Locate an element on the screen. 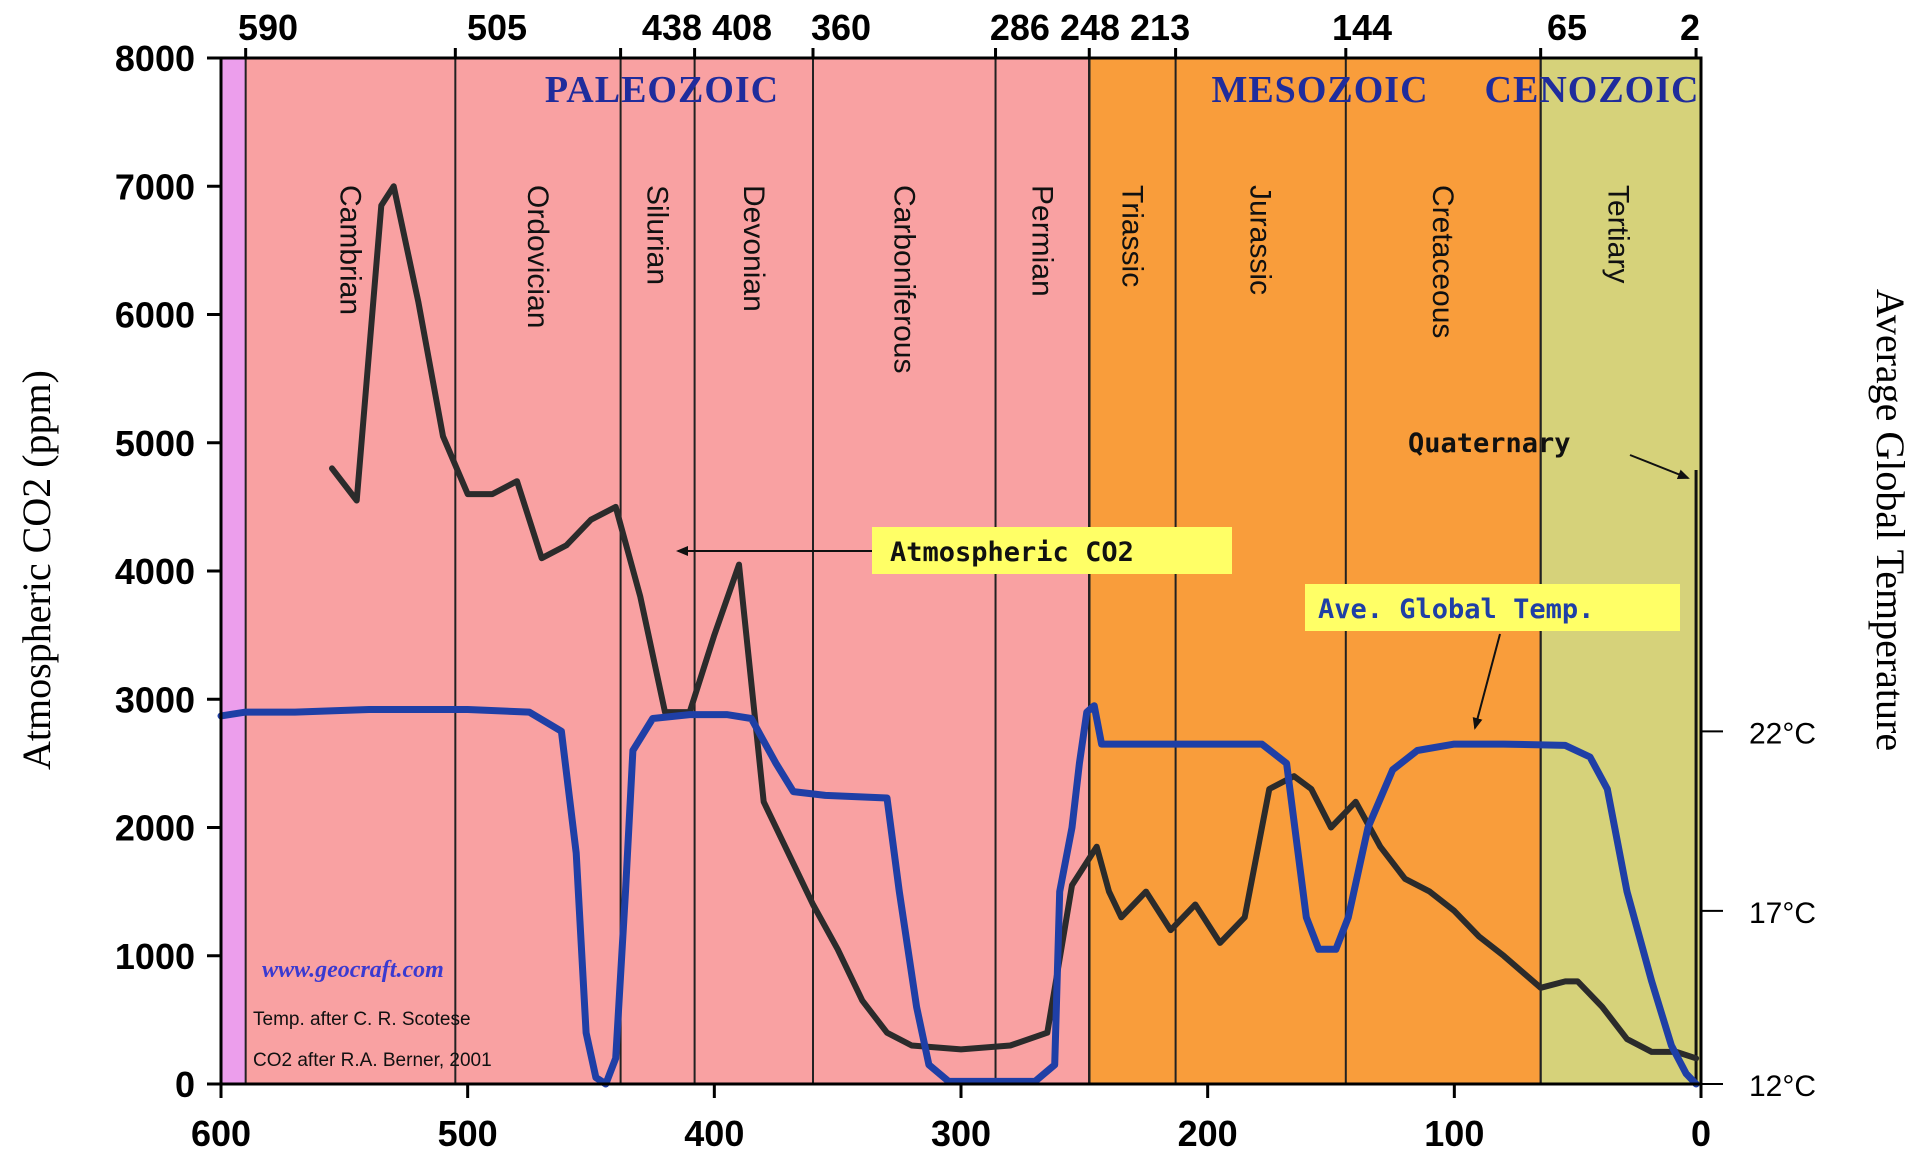  period-label-cretaceous: Cretaceous is located at coordinates (1442, 261).